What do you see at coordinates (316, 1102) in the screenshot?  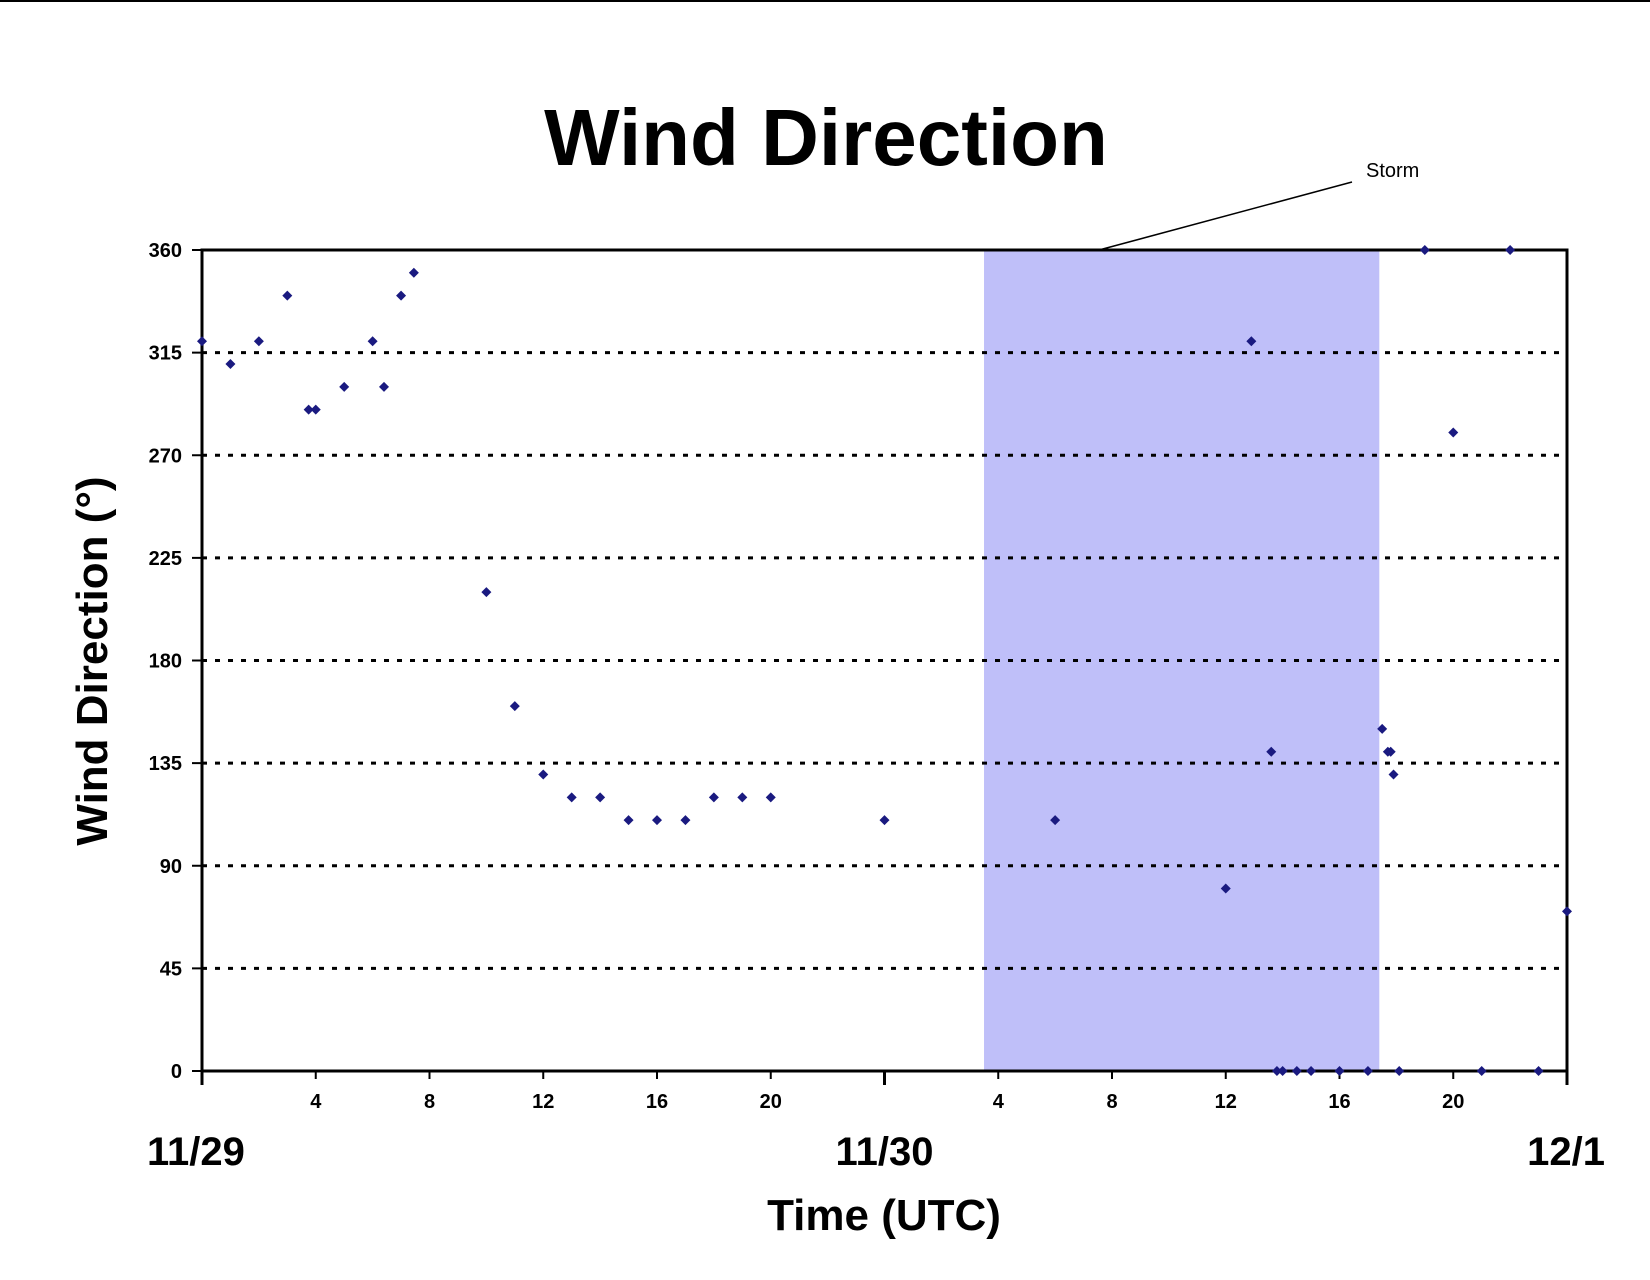 I see `x-tick-label-0: 4` at bounding box center [316, 1102].